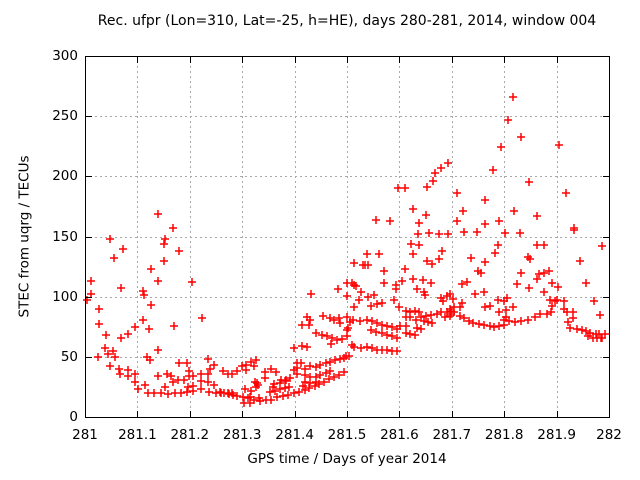 This screenshot has width=640, height=480. I want to click on x-axis-label: GPS time / Days of year 2014, so click(347, 459).